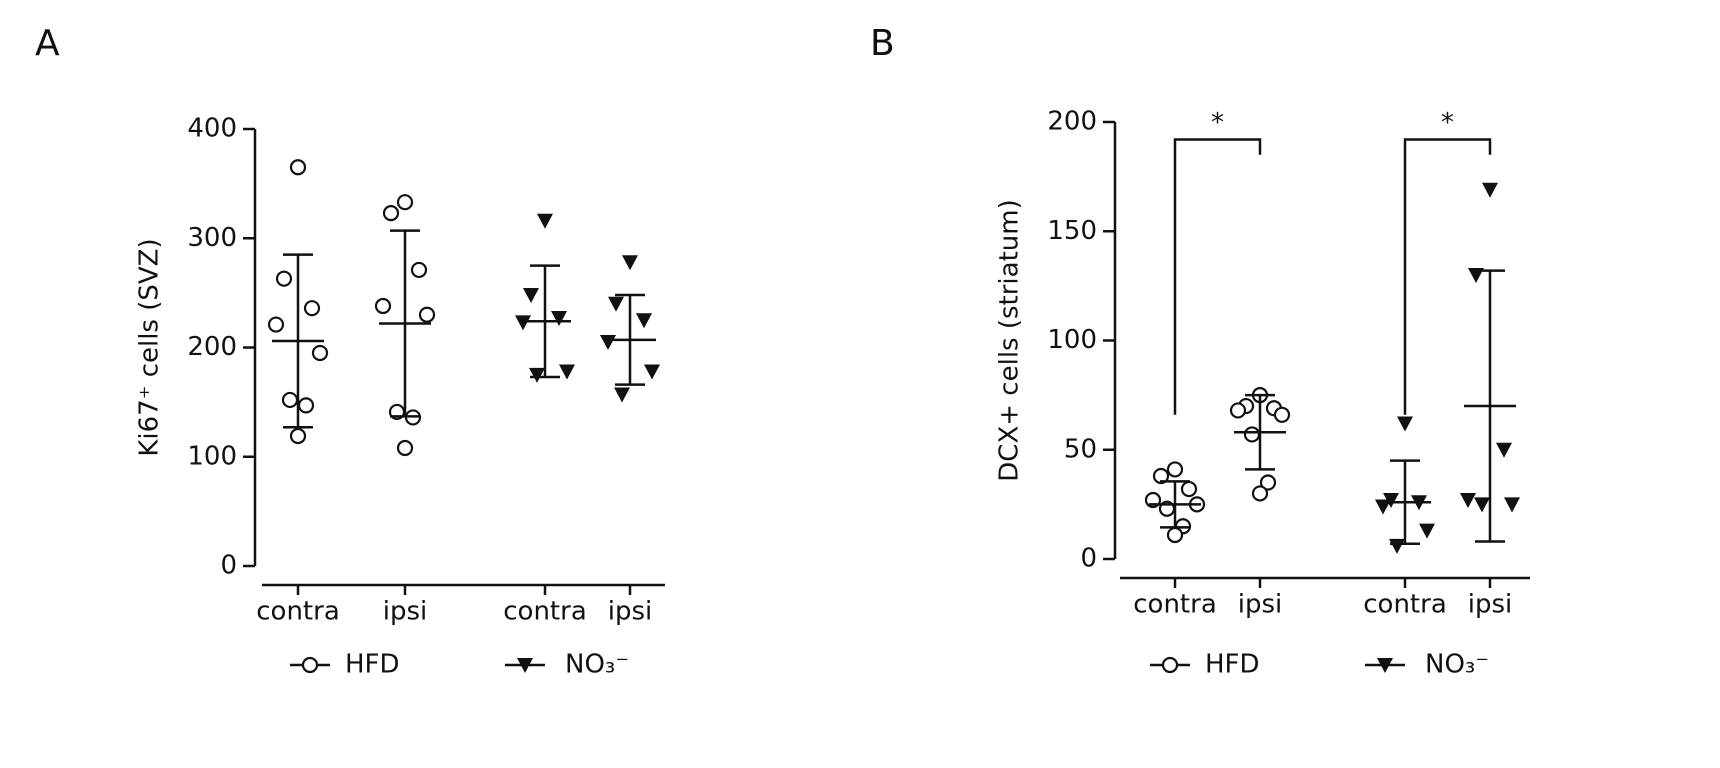 This screenshot has width=1720, height=768. Describe the element at coordinates (212, 129) in the screenshot. I see `y-tick-label: 400` at that location.